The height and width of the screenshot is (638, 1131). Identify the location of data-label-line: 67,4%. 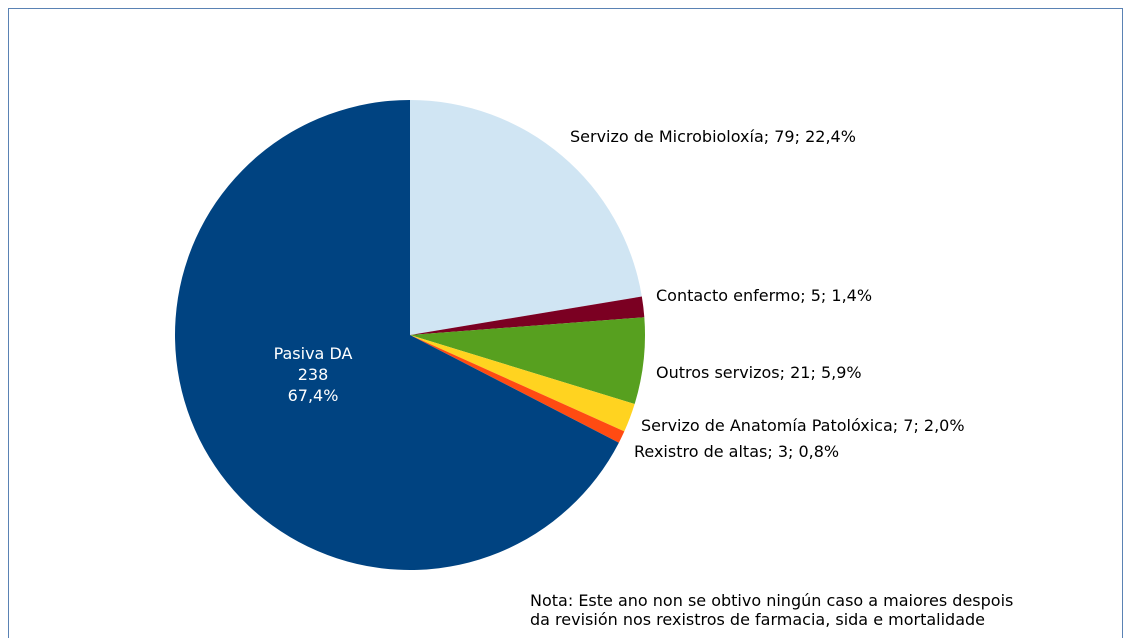
(313, 395).